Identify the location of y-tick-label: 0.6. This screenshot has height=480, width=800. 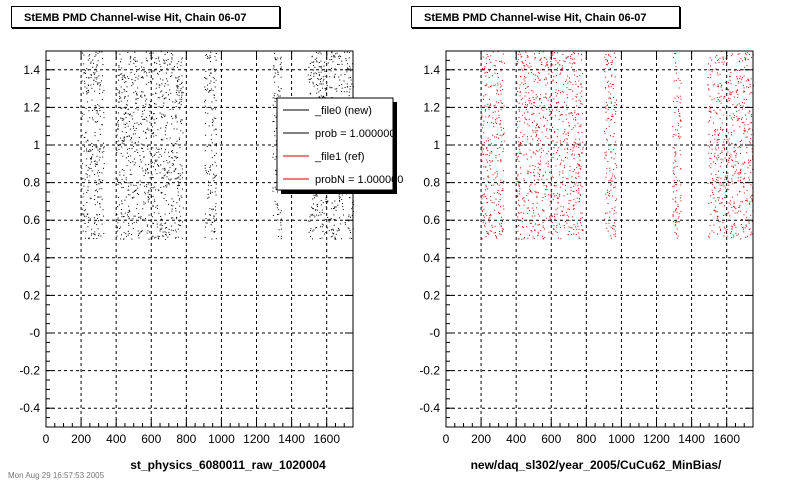
(31, 220).